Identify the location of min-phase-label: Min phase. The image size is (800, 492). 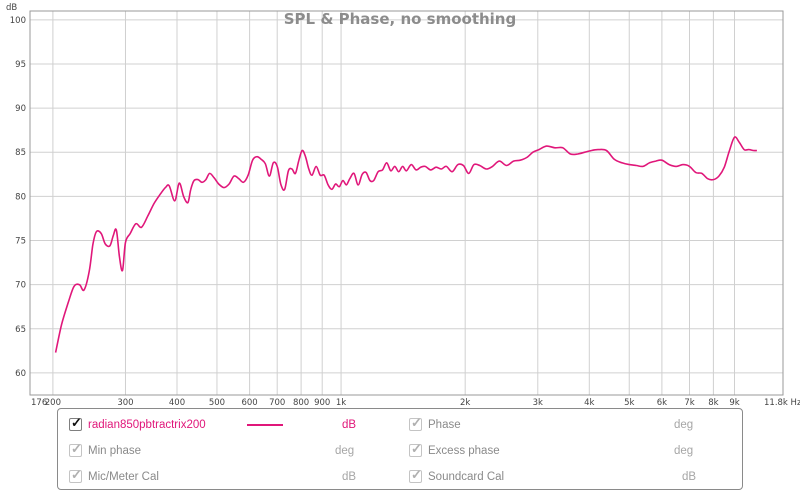
(115, 451).